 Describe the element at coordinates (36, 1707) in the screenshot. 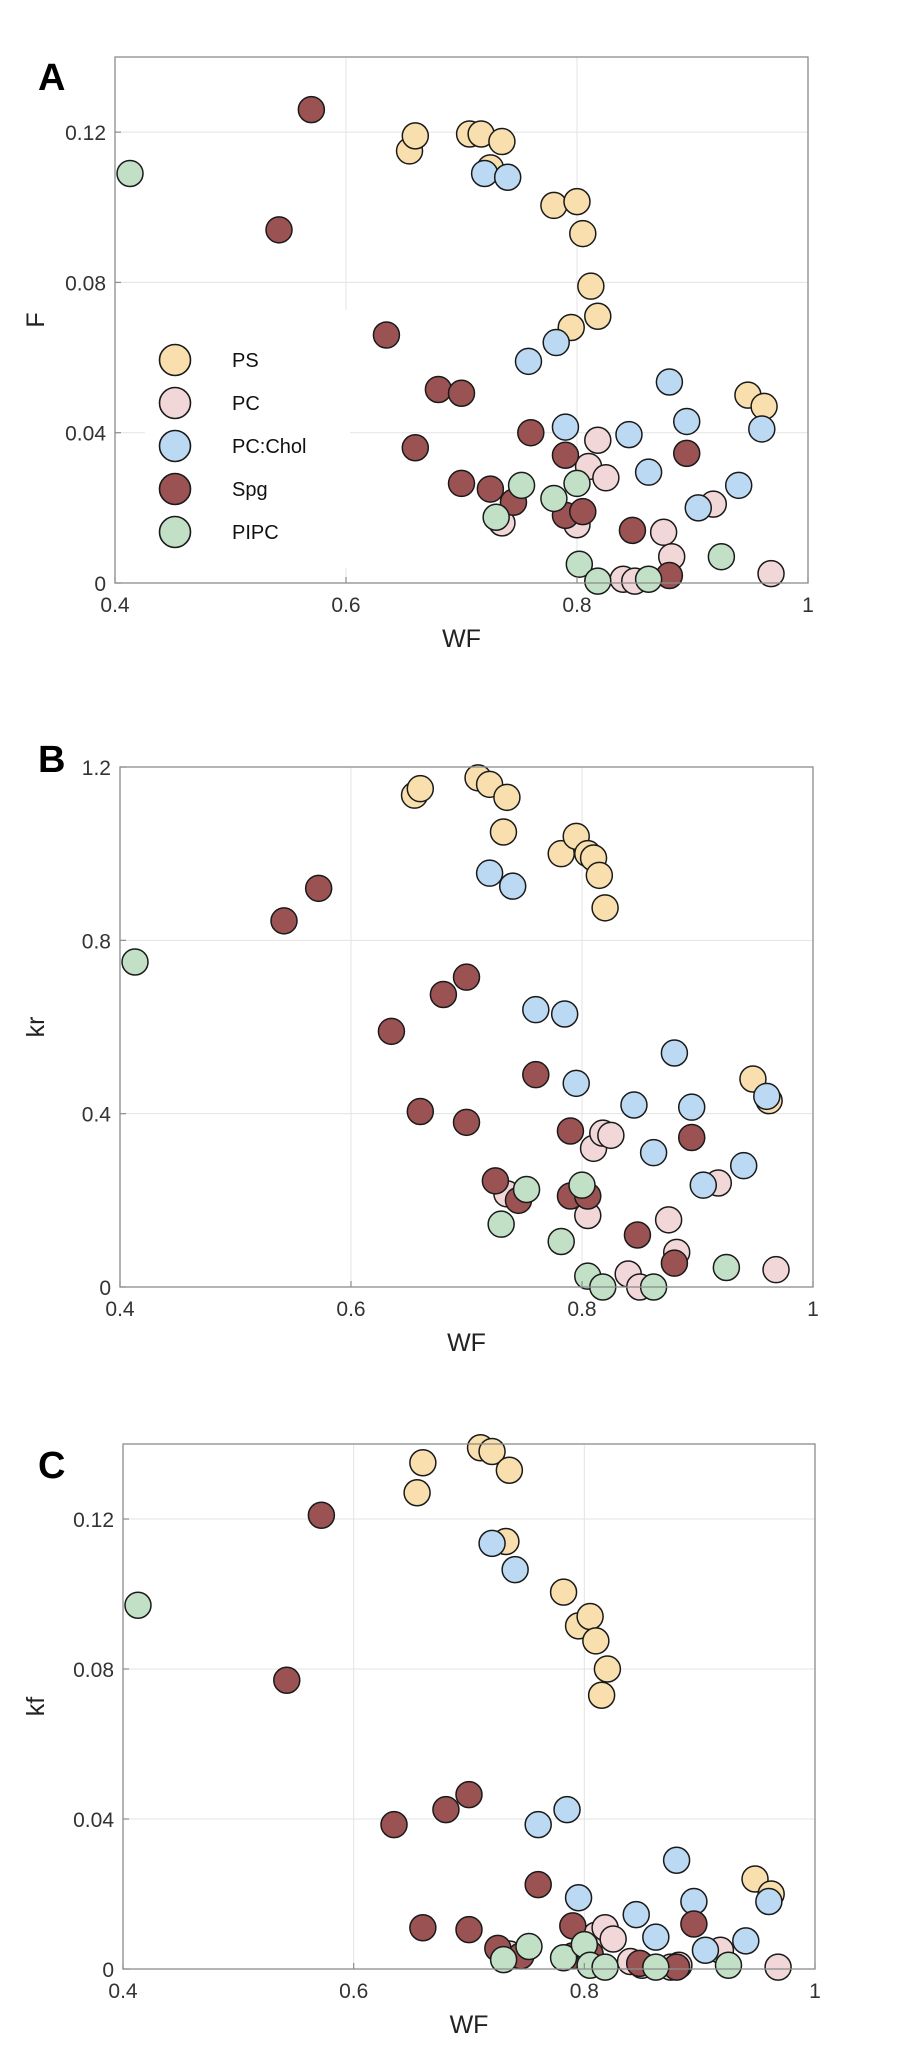

I see `y-axis-label: kf` at that location.